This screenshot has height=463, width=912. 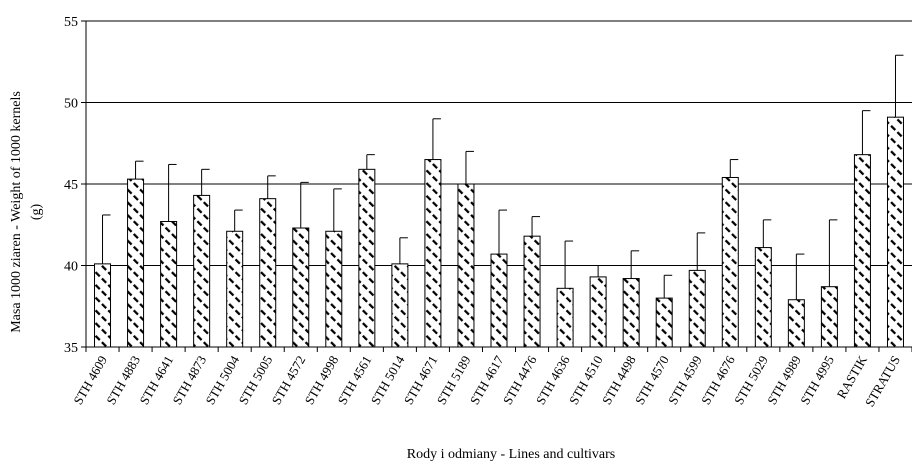 I want to click on y-tick-labels: 35 40 45 50 55, so click(x=75, y=185).